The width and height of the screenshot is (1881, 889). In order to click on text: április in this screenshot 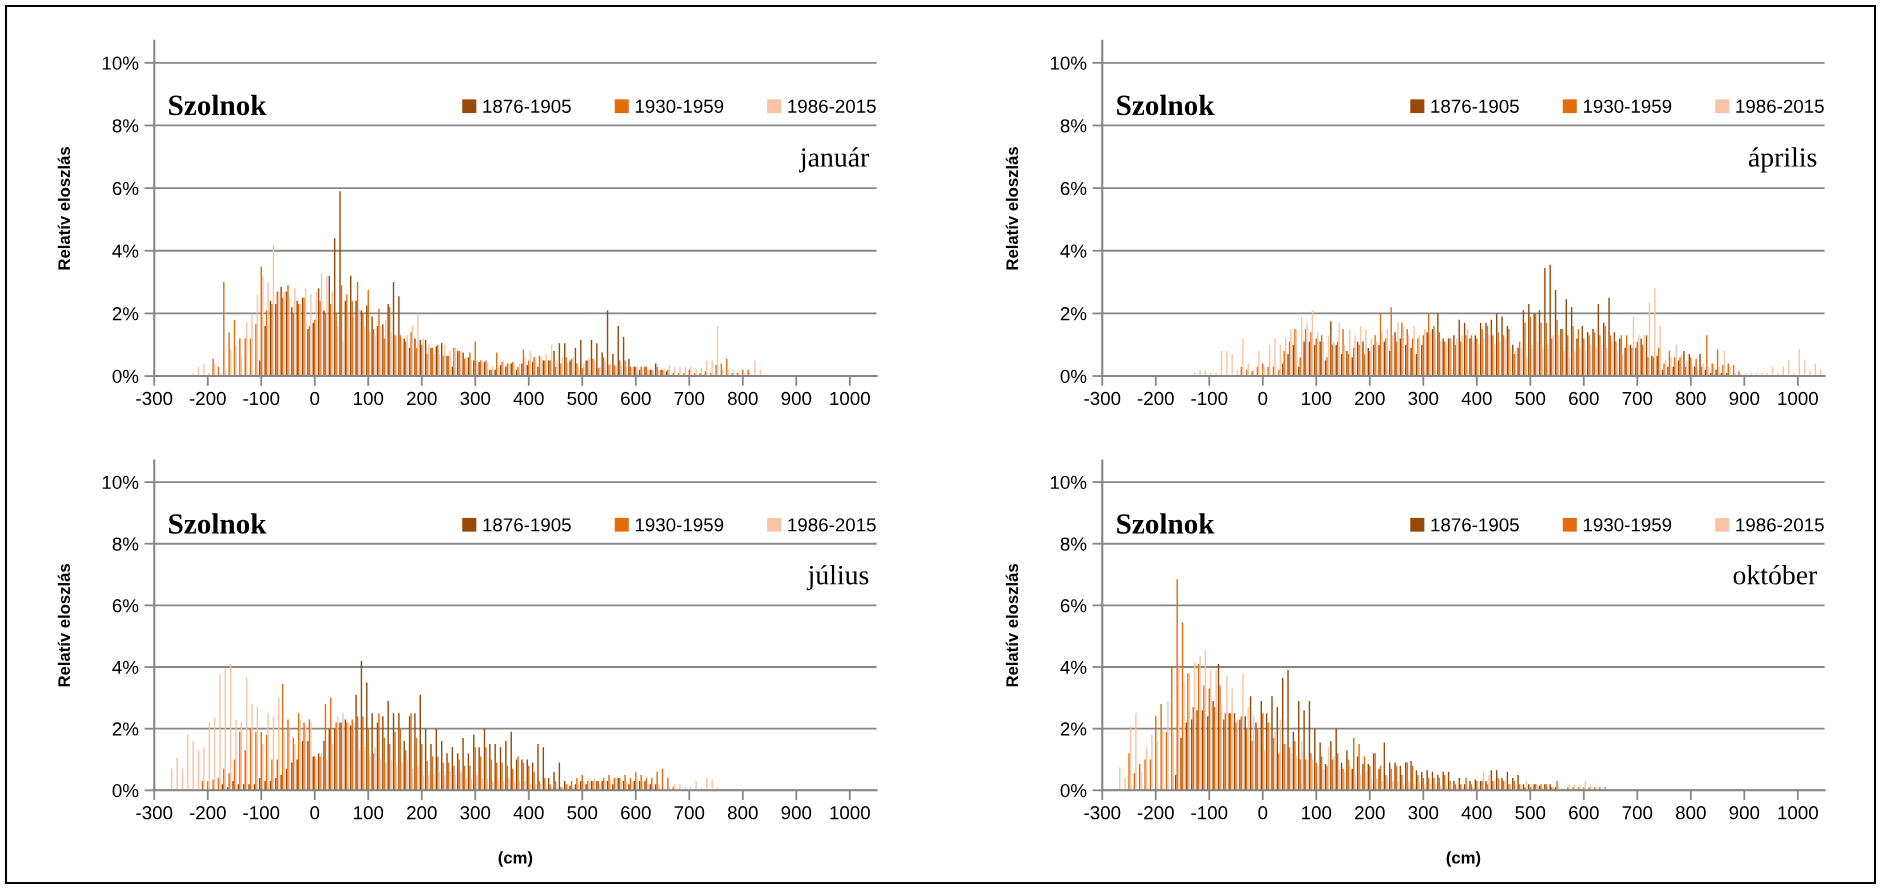, I will do `click(1782, 160)`.